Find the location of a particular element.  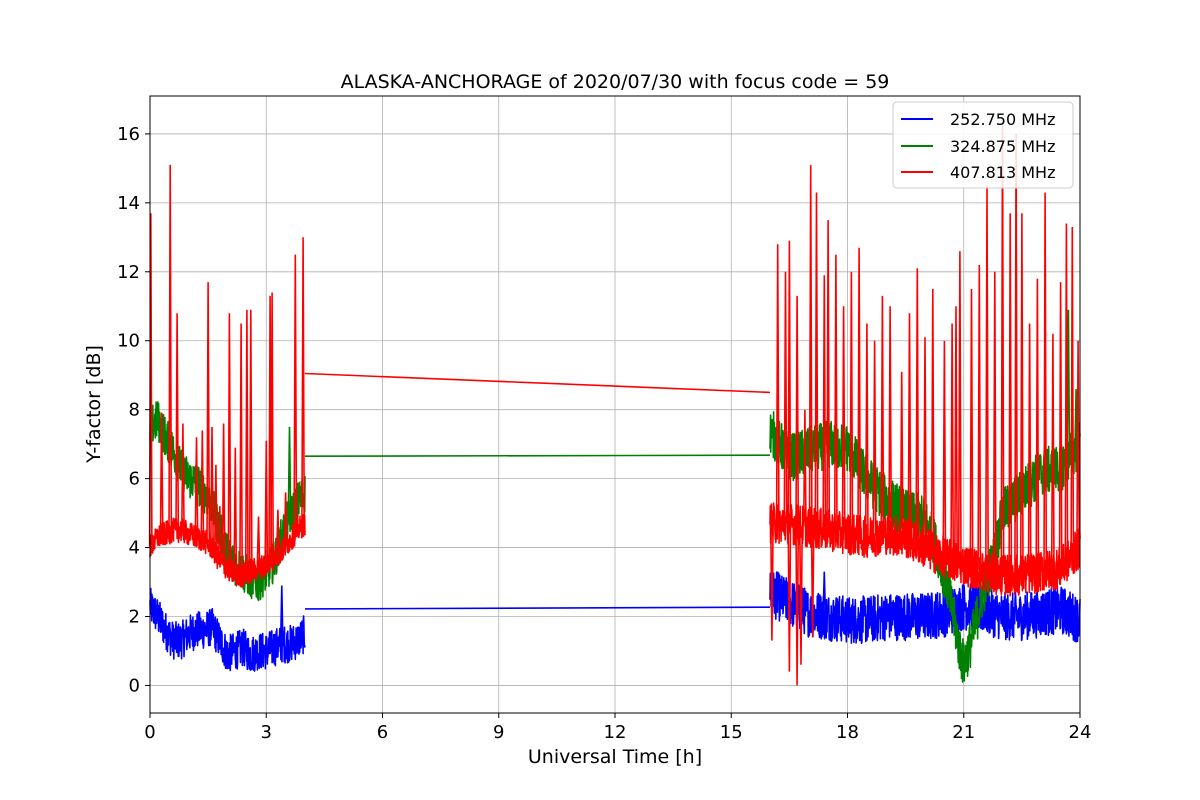

legend: 252.750 MHz 324.875 MHz 407.813 MHz is located at coordinates (983, 145).